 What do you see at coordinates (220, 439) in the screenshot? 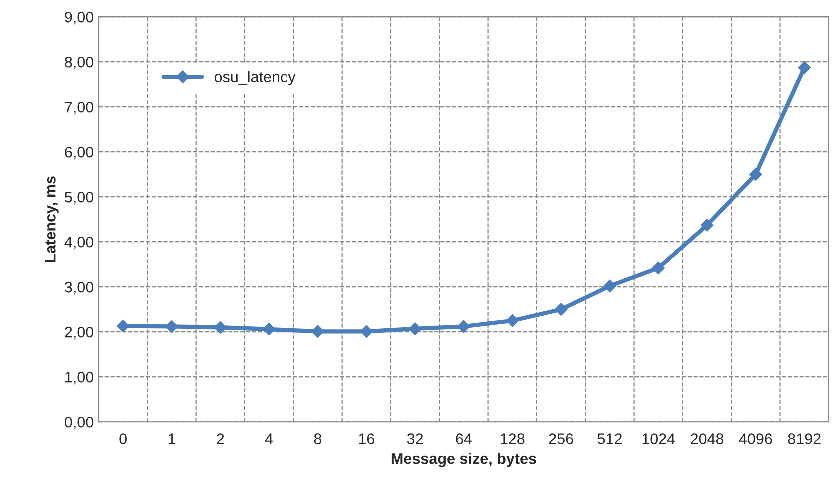
I see `x-tick-label: 2` at bounding box center [220, 439].